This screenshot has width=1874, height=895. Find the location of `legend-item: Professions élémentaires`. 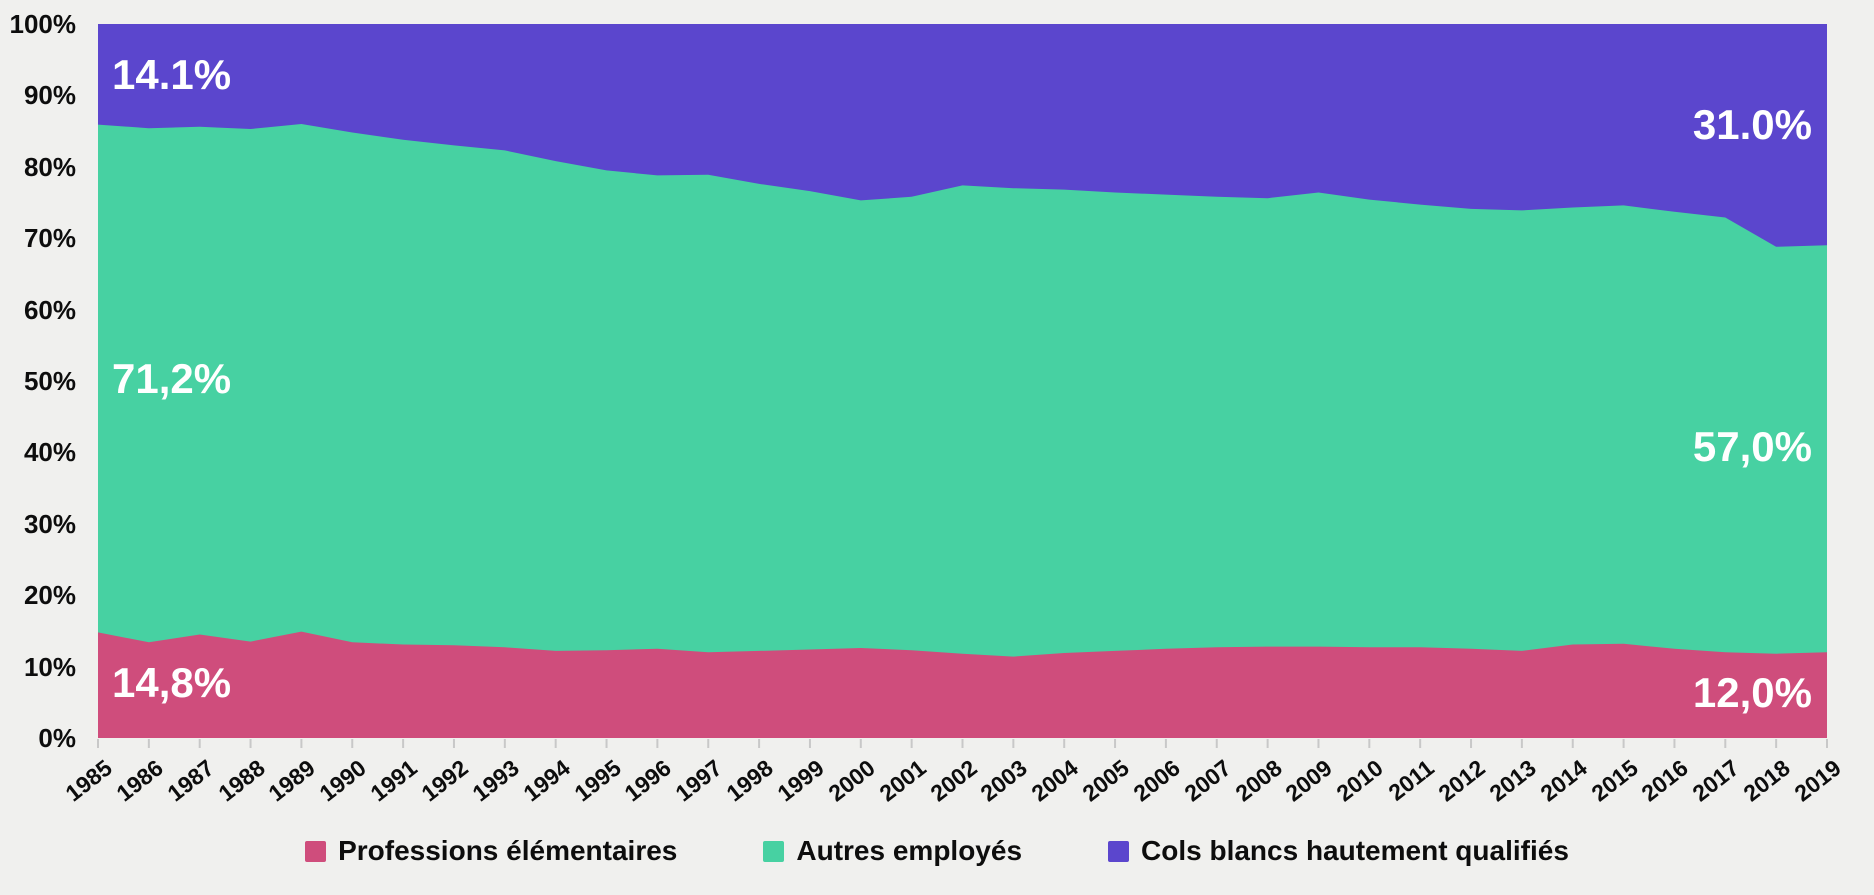

legend-item: Professions élémentaires is located at coordinates (491, 851).